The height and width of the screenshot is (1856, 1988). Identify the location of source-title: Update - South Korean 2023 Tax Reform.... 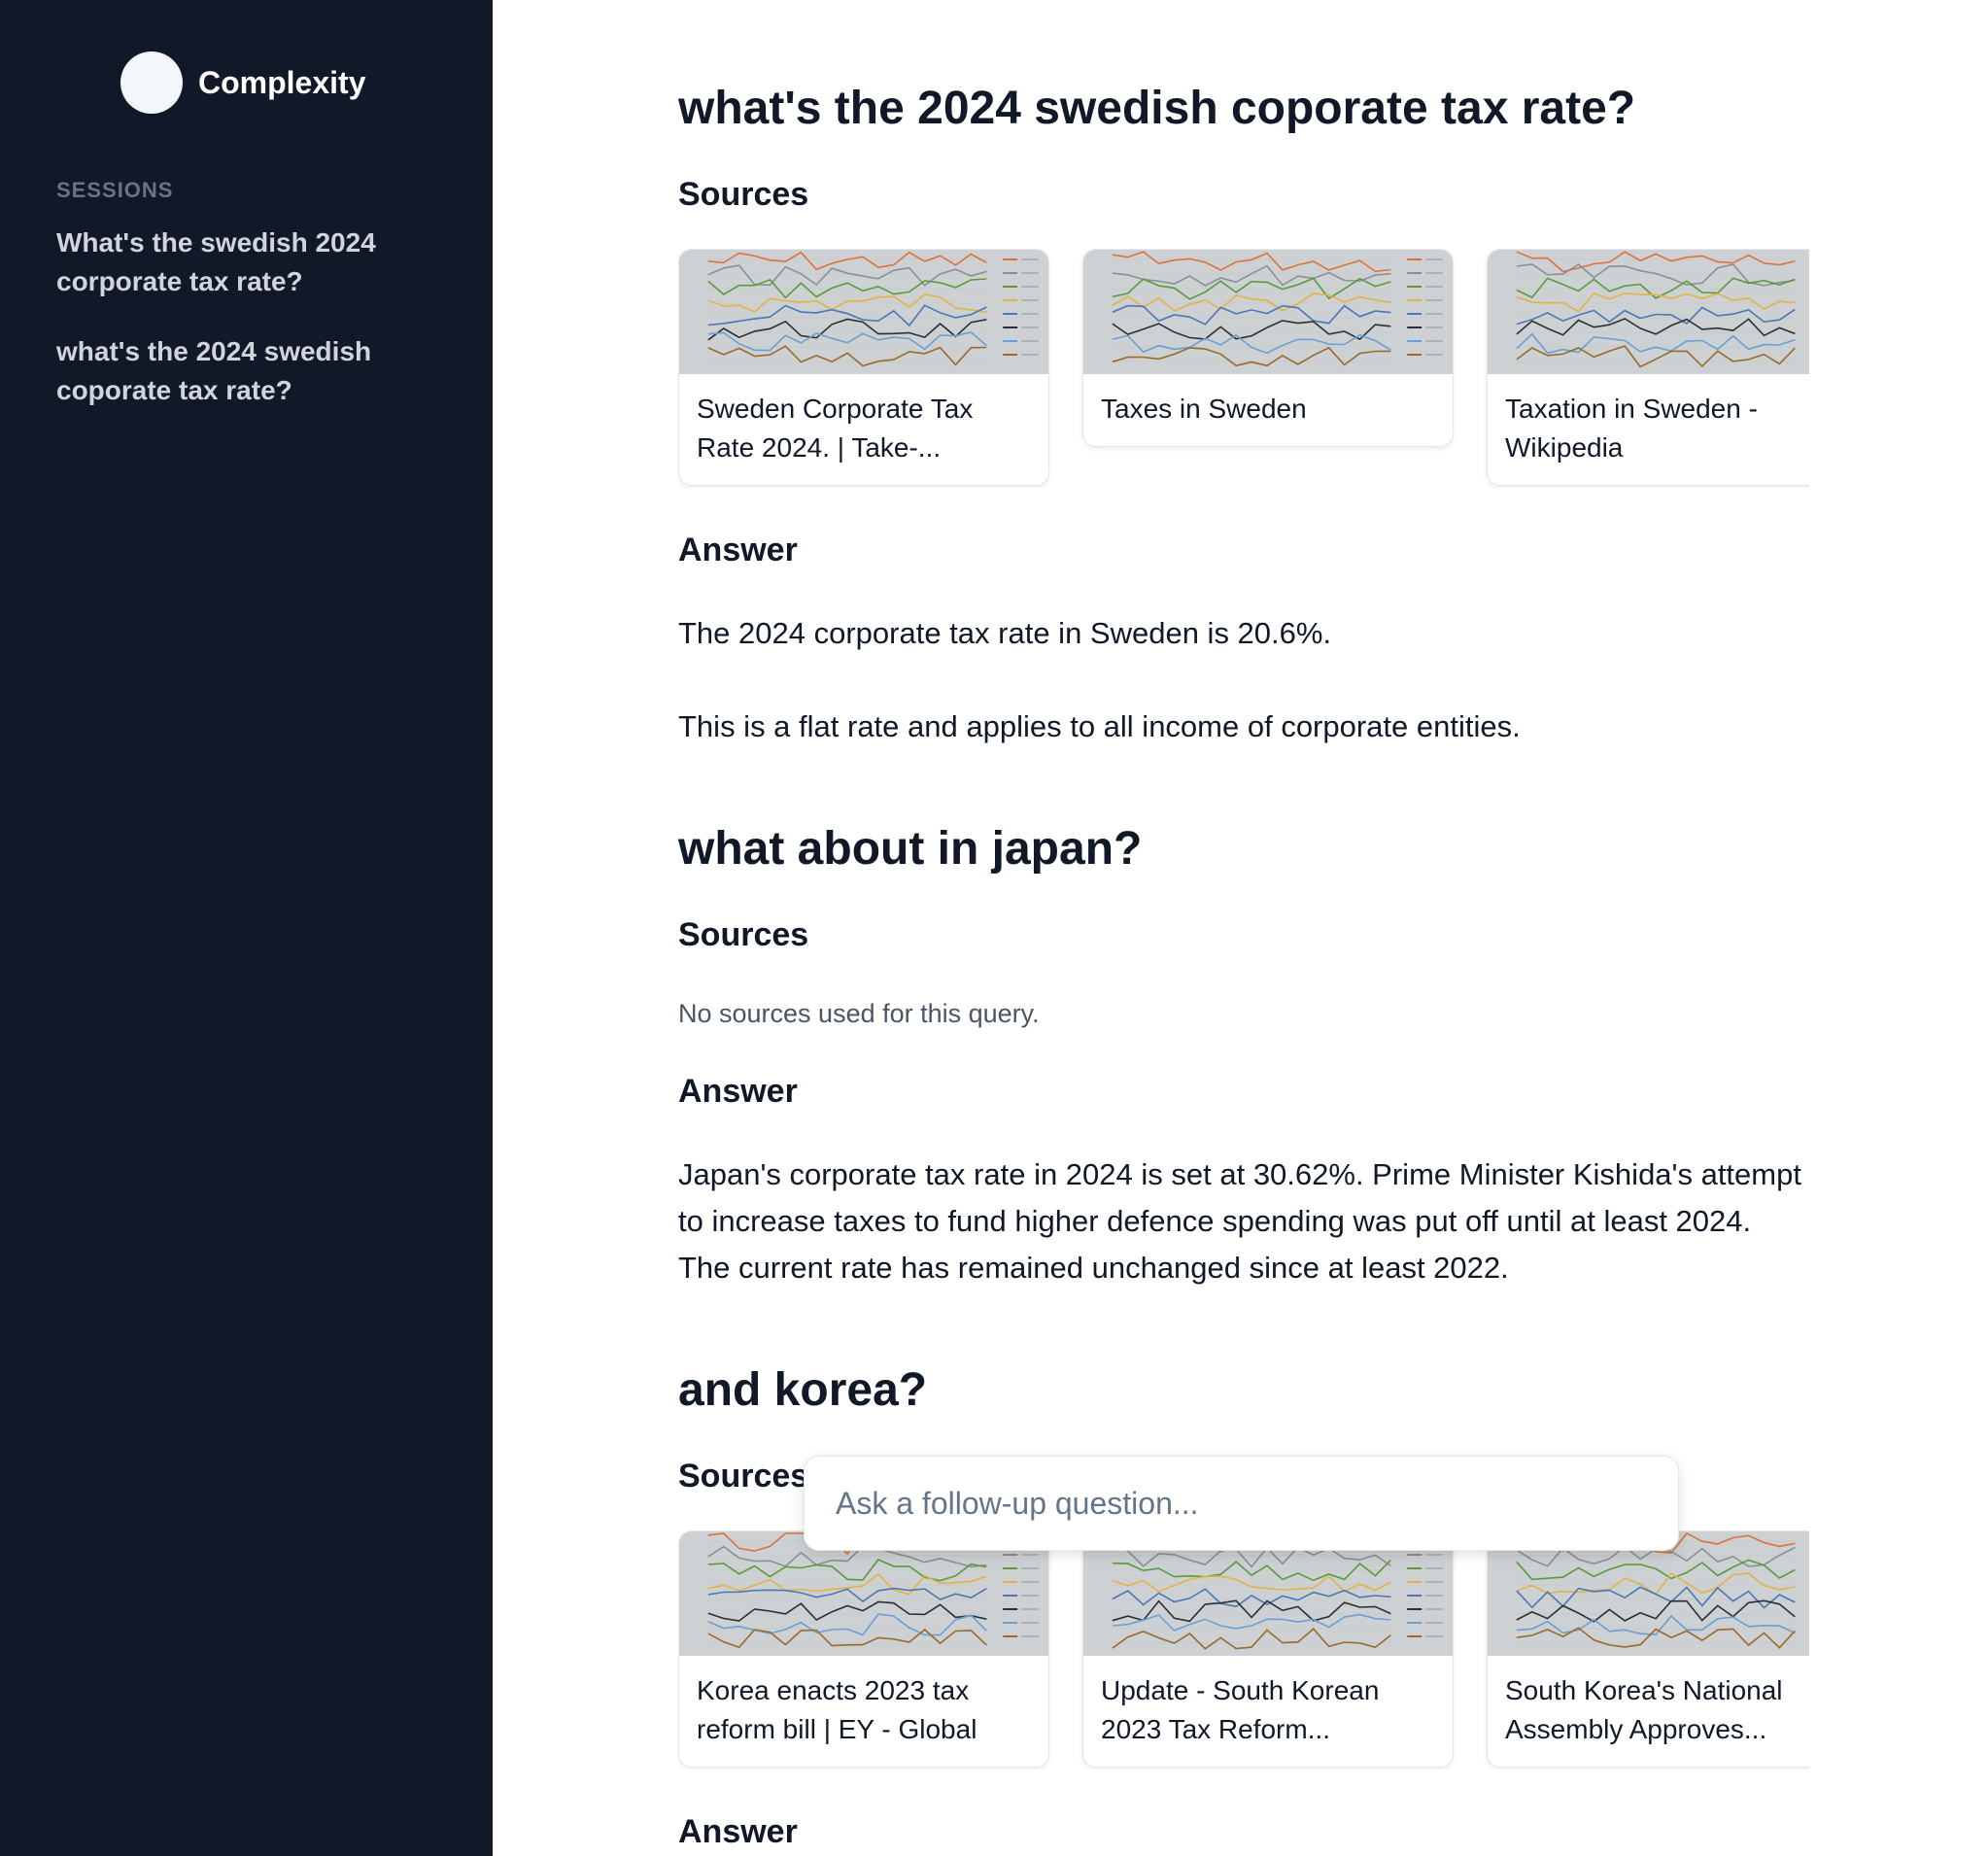
(1240, 1709).